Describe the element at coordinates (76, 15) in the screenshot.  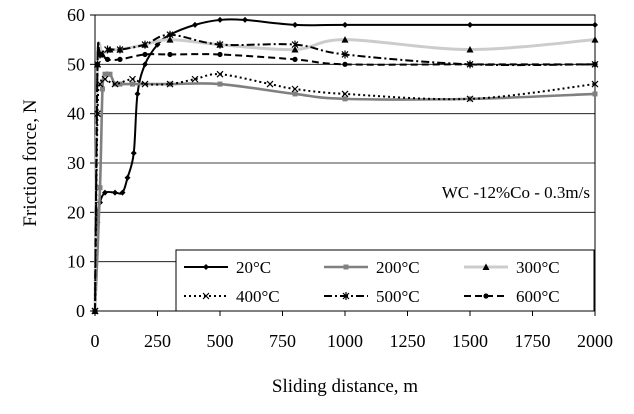
I see `y-tick-label: 60` at that location.